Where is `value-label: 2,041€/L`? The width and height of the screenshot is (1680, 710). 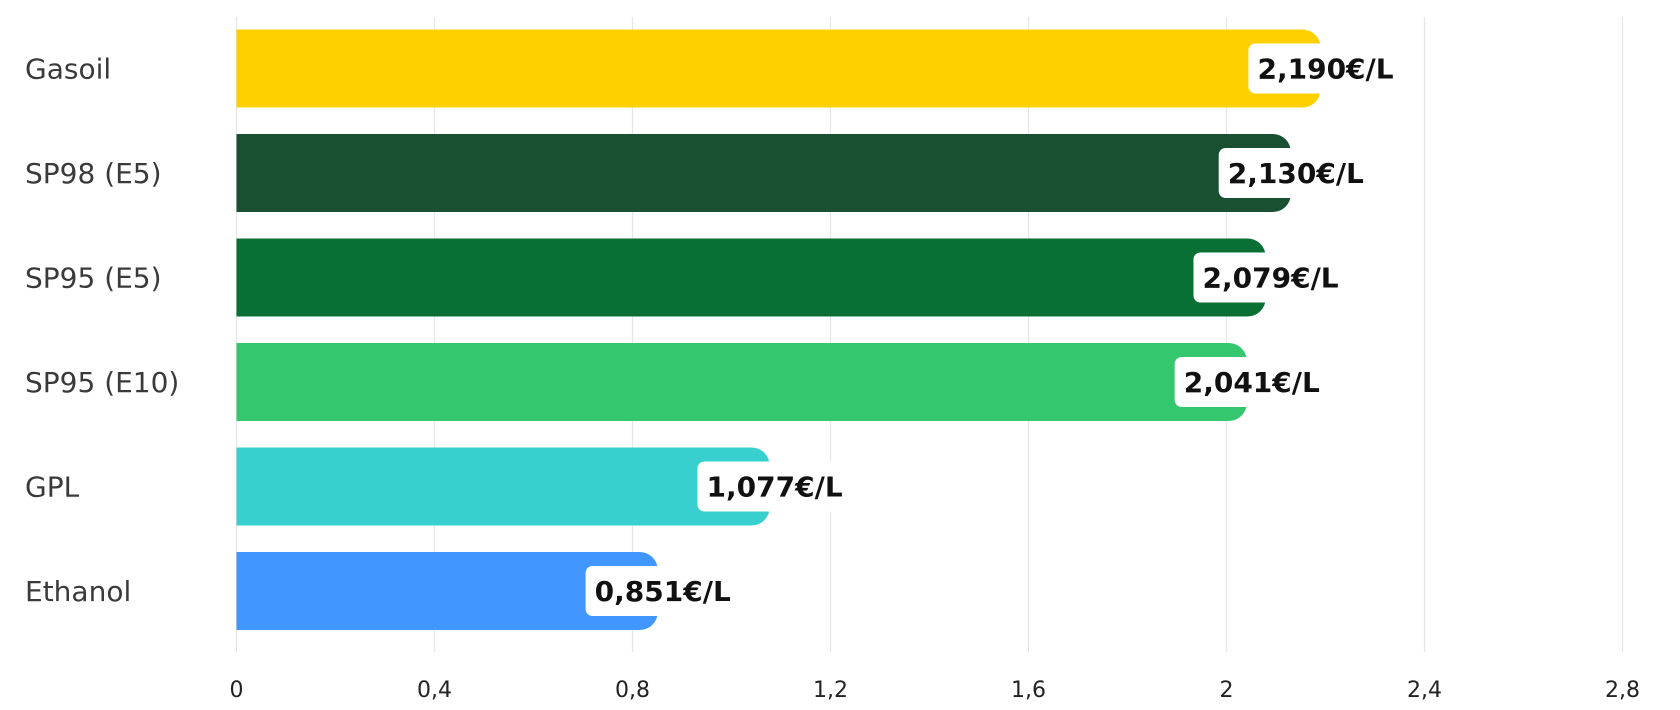
value-label: 2,041€/L is located at coordinates (1251, 382).